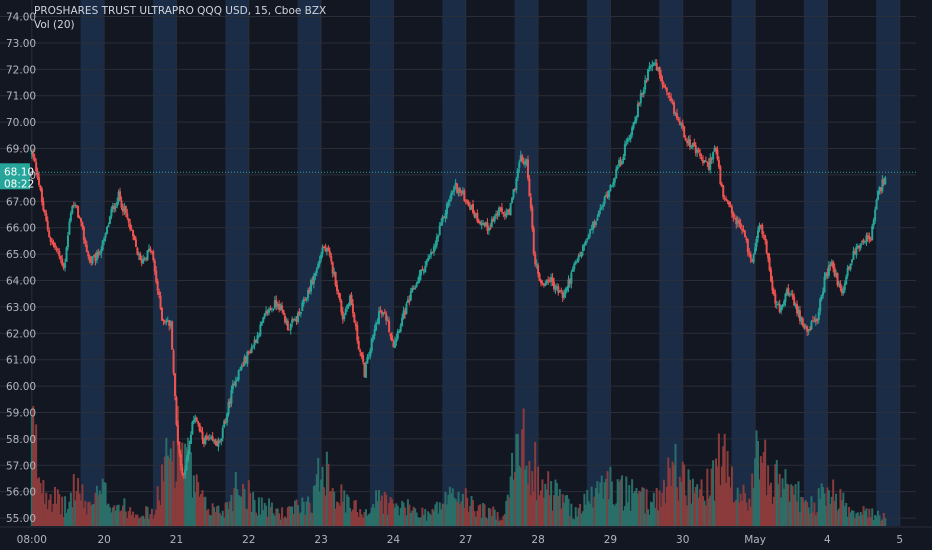  I want to click on y-tick-label: 65.00, so click(21, 255).